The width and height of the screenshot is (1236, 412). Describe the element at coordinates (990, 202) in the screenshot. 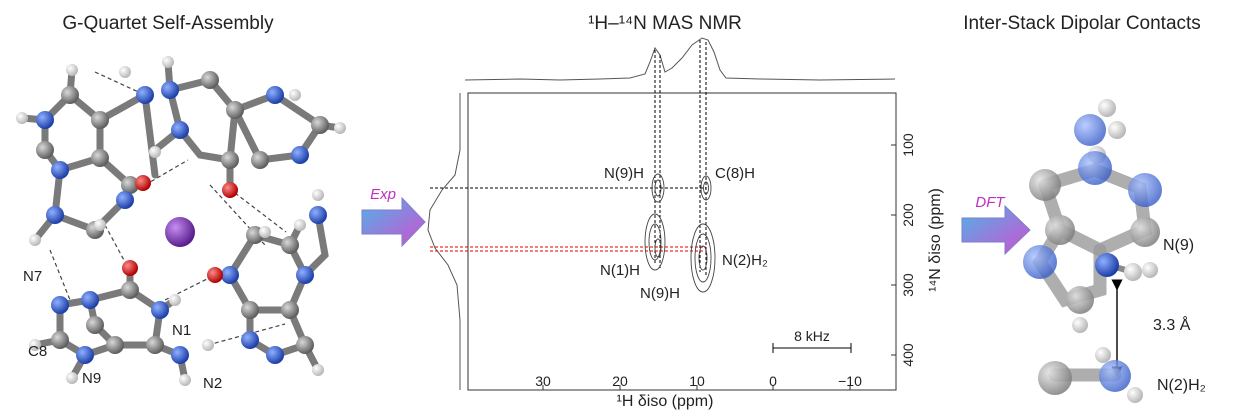

I see `dft-arrow-label: DFT` at that location.